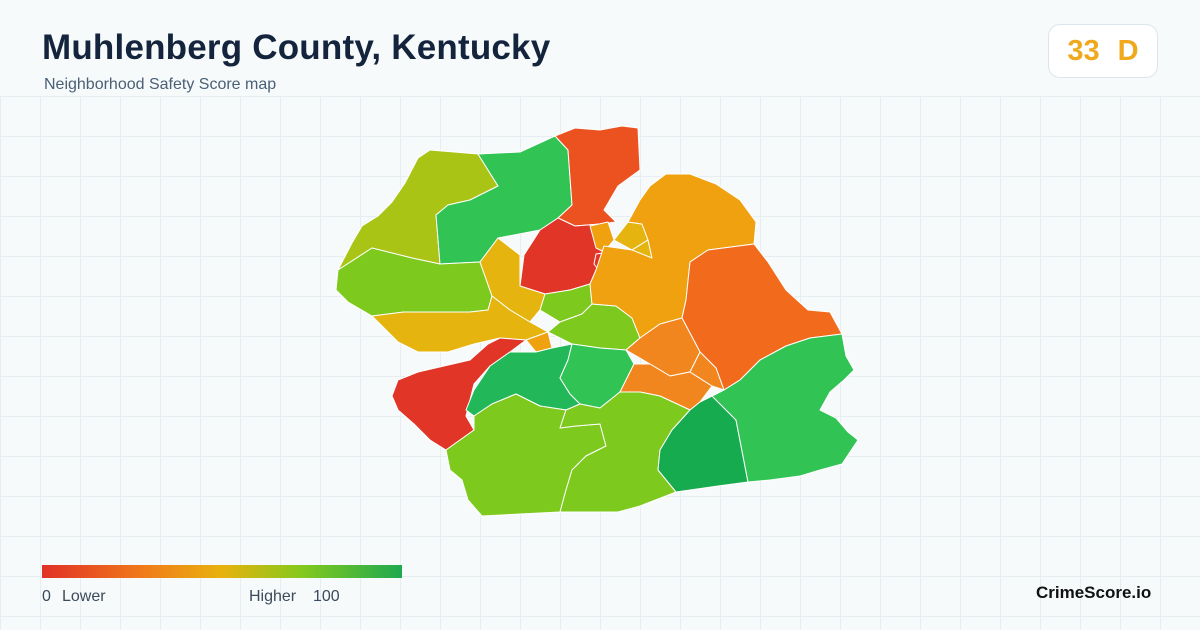 The height and width of the screenshot is (630, 1200). I want to click on region-southeast-dark-green, so click(703, 444).